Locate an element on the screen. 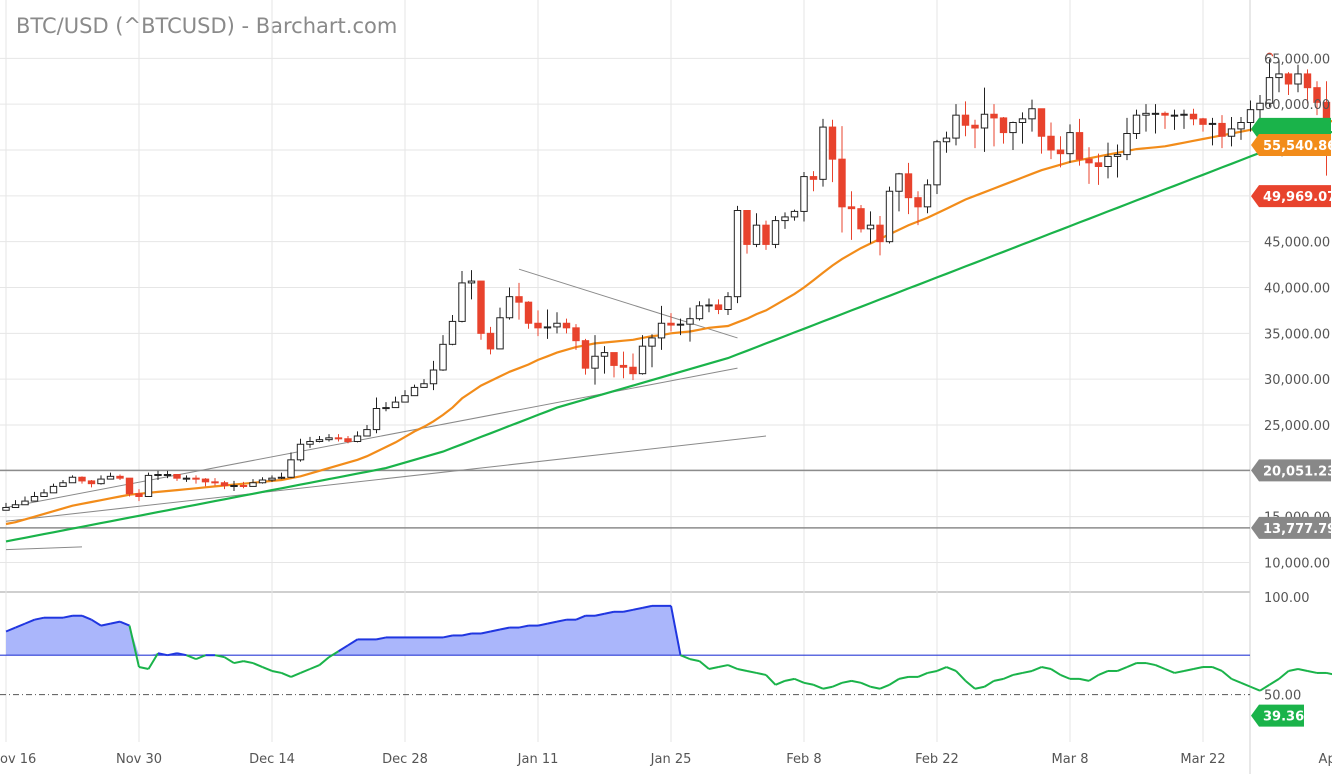 Image resolution: width=1332 pixels, height=774 pixels. y-tick-label: 45,000.00 is located at coordinates (1297, 243).